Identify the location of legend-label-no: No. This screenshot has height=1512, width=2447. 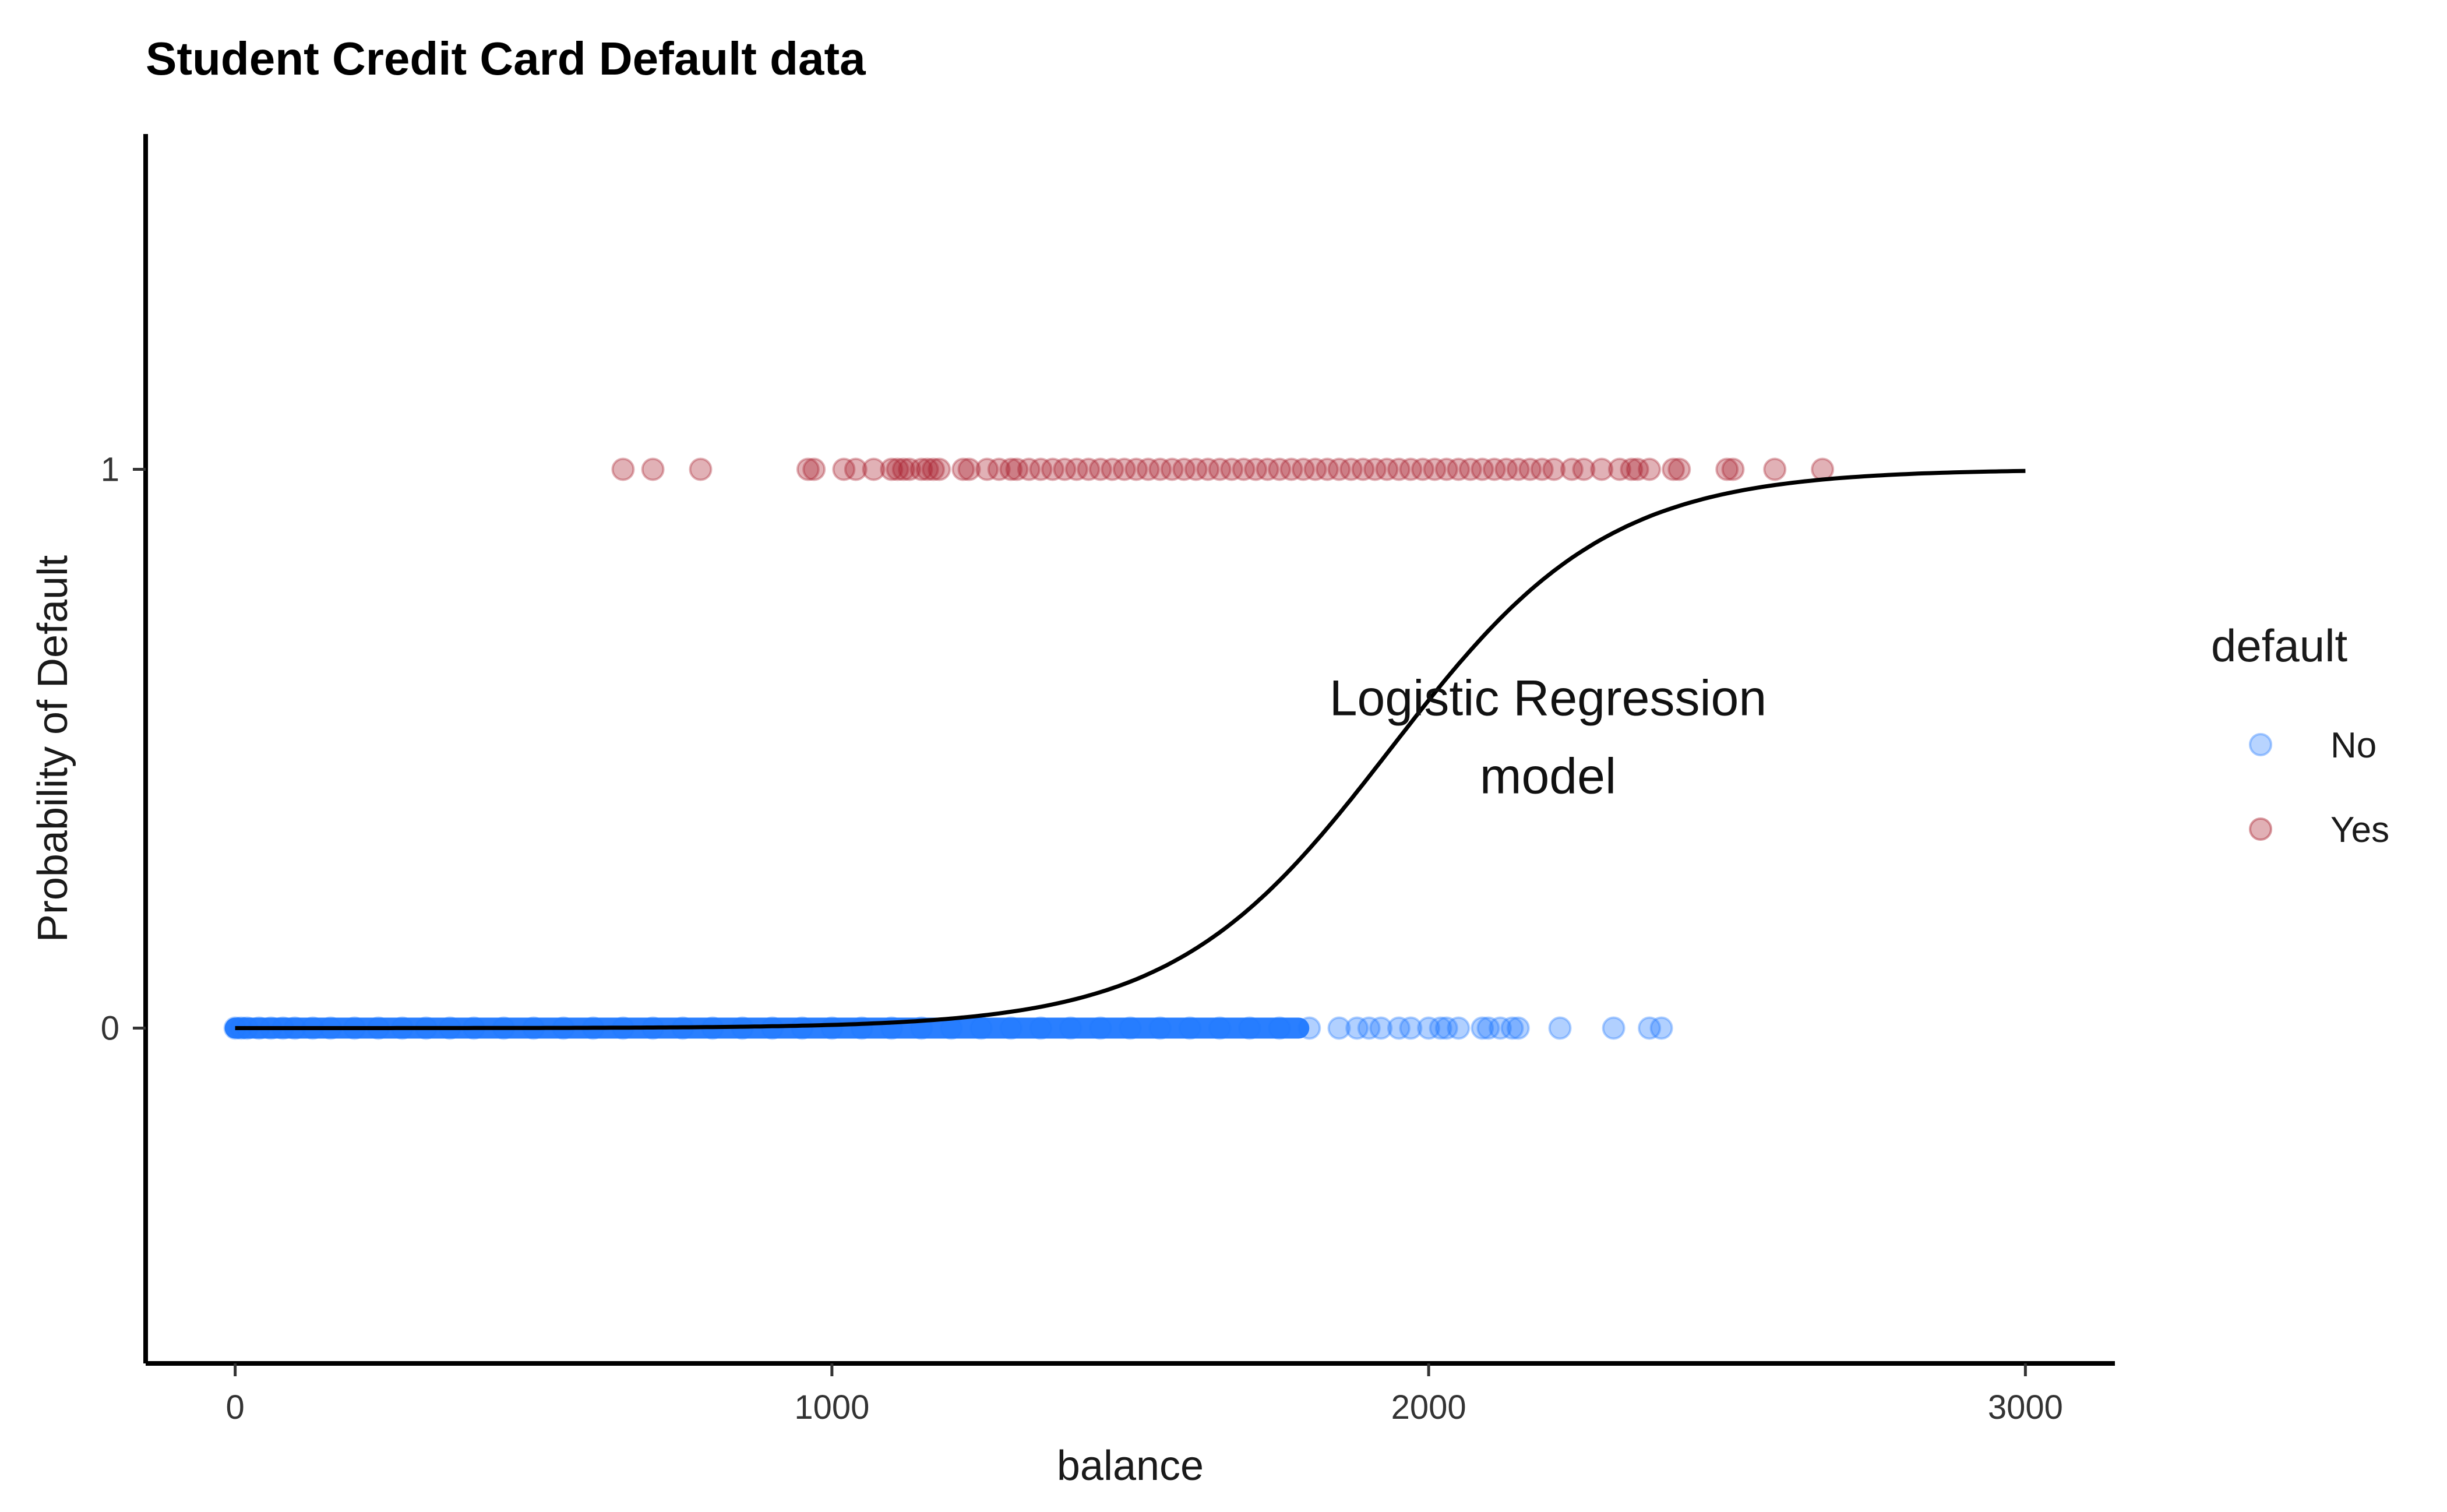
(2353, 745).